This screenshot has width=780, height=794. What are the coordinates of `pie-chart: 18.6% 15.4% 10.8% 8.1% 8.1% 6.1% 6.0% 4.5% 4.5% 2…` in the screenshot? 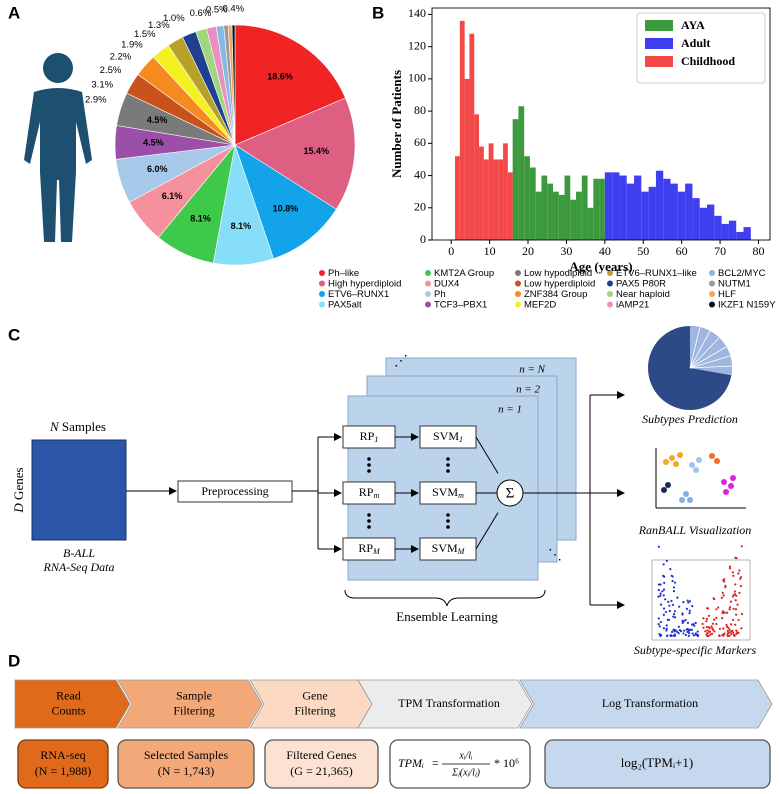 It's located at (220, 135).